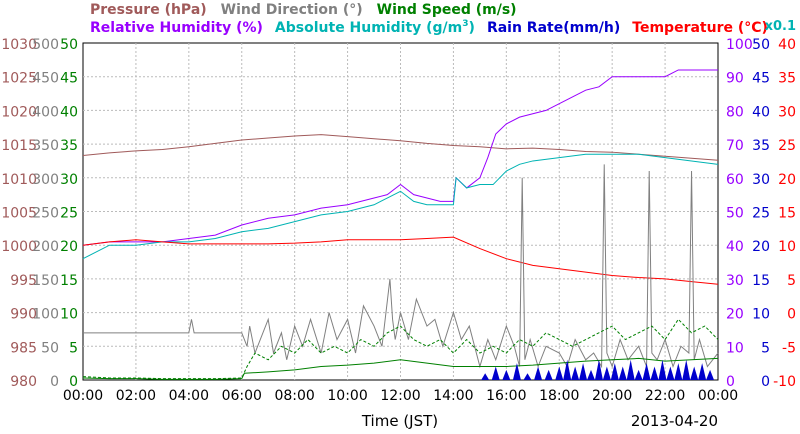 Image resolution: width=800 pixels, height=434 pixels. I want to click on rain-rate-tick-label: 0, so click(765, 382).